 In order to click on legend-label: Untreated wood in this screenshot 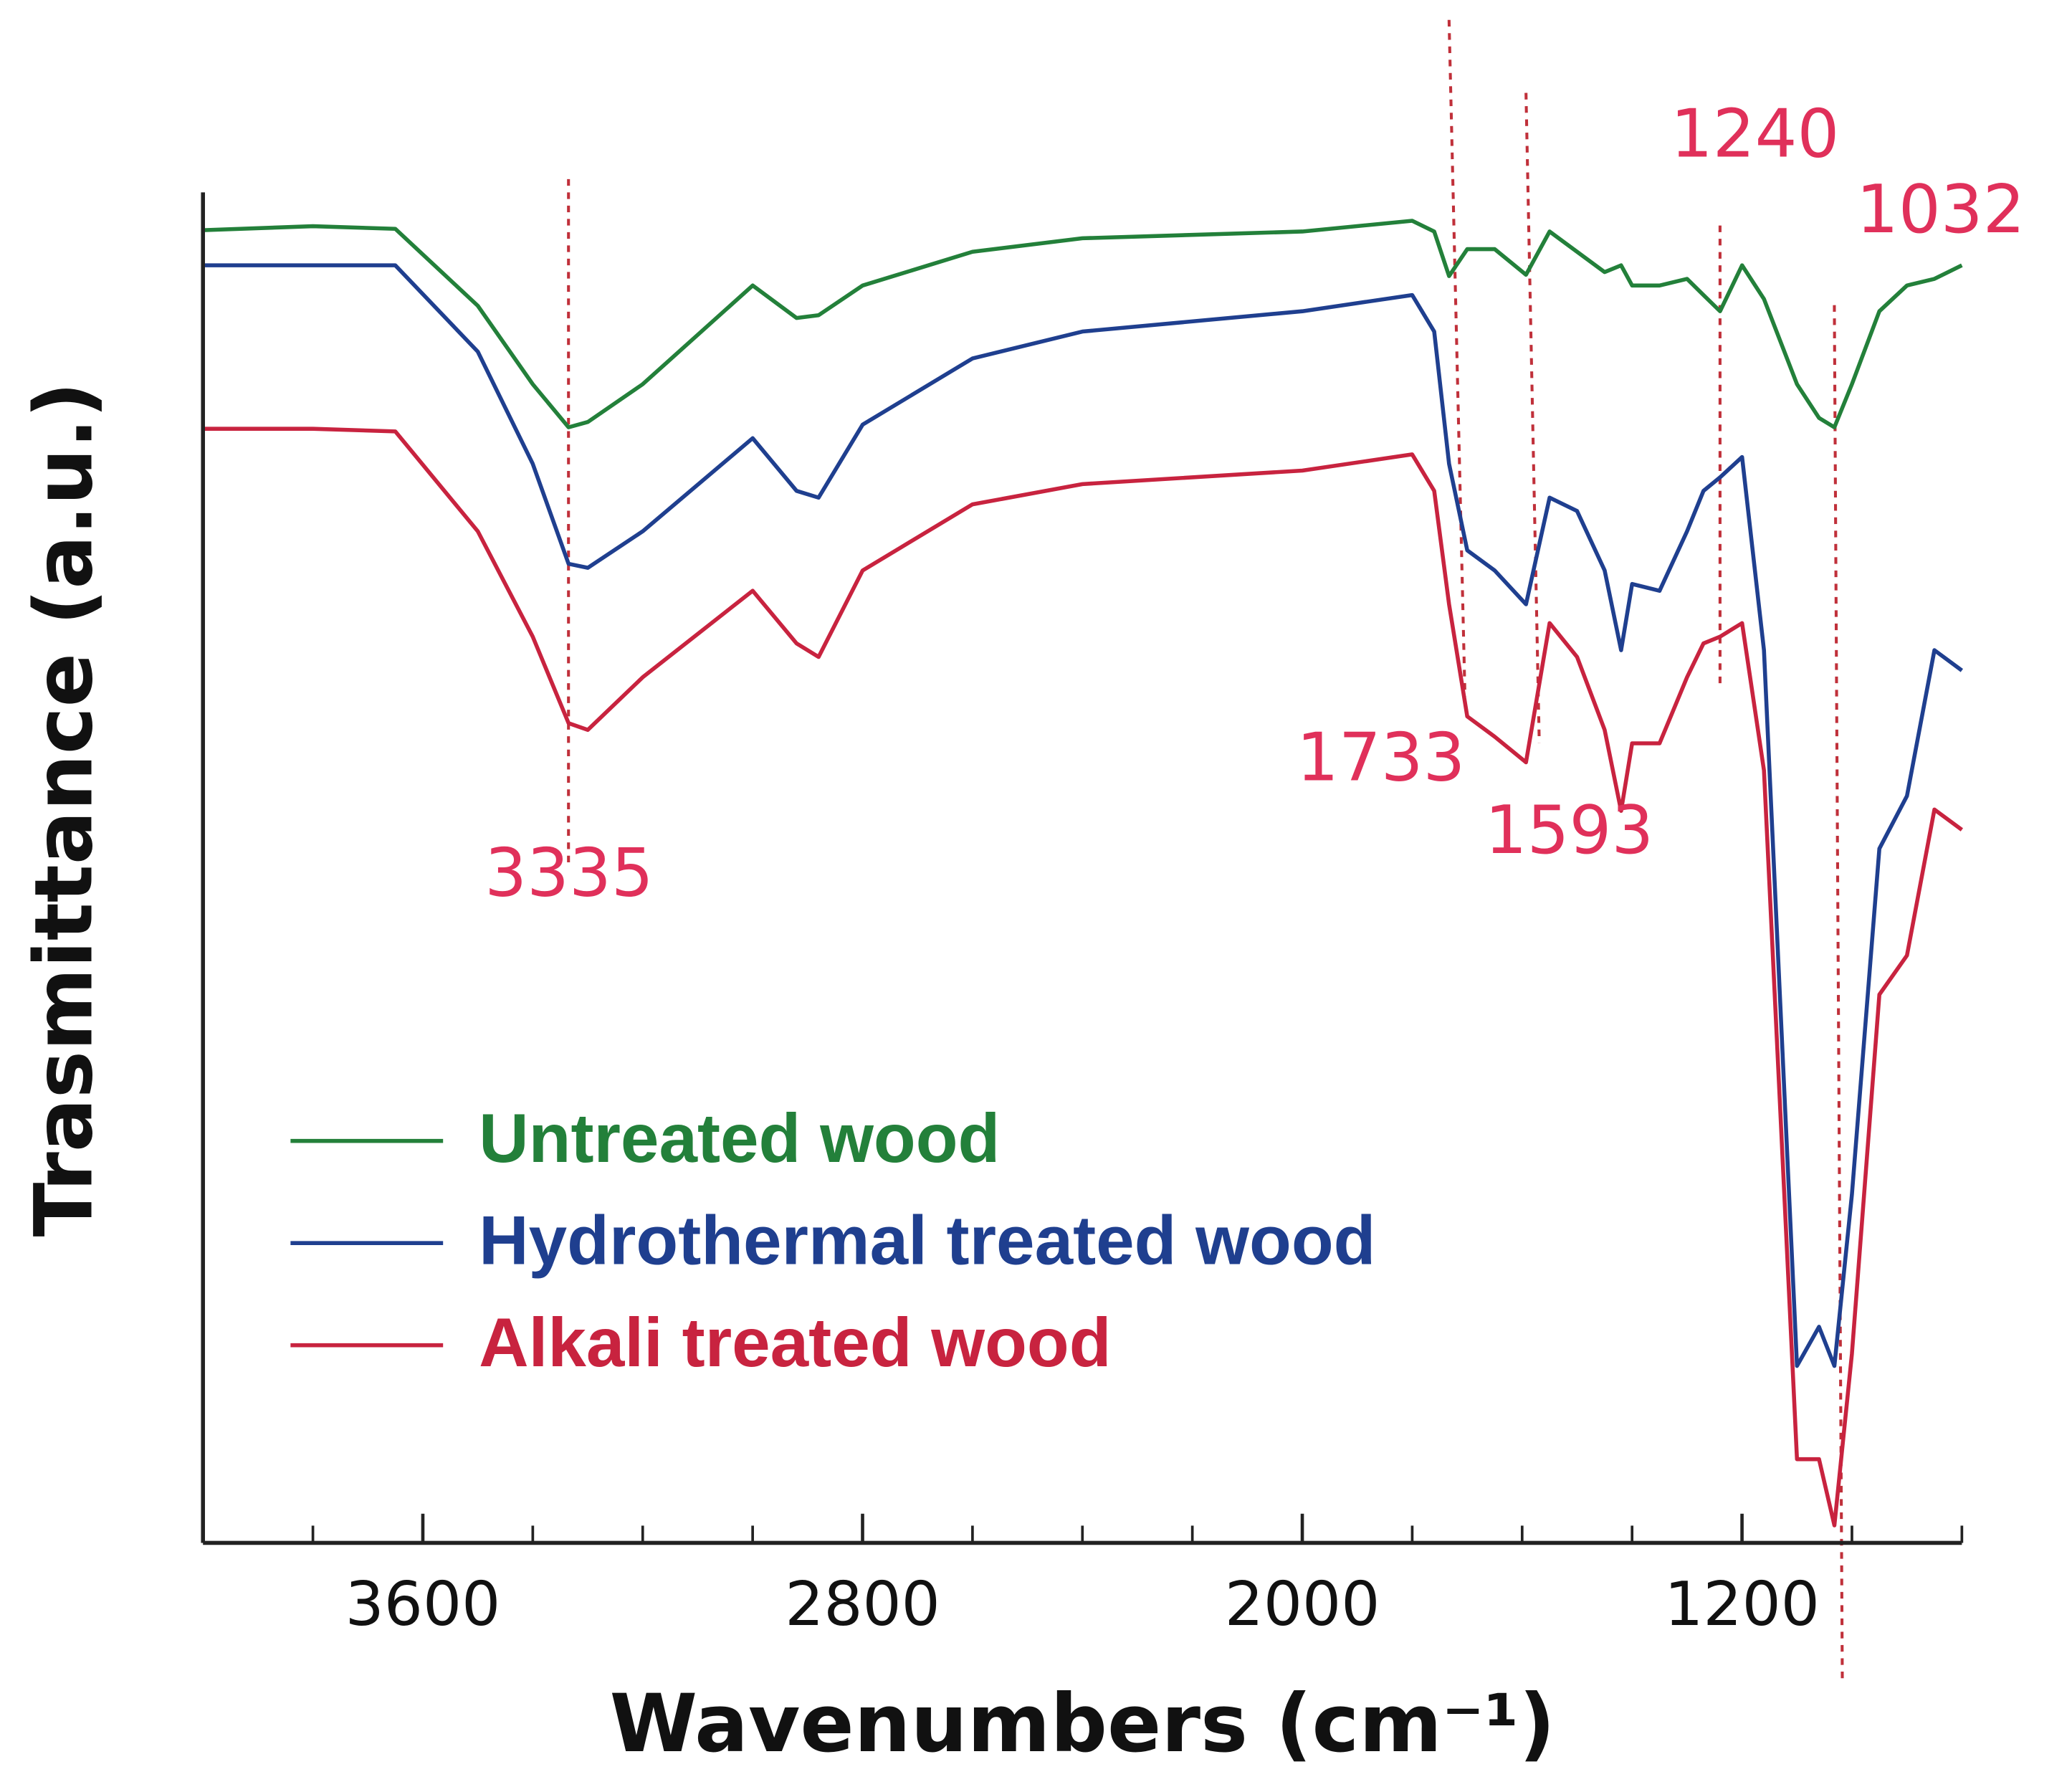, I will do `click(739, 1139)`.